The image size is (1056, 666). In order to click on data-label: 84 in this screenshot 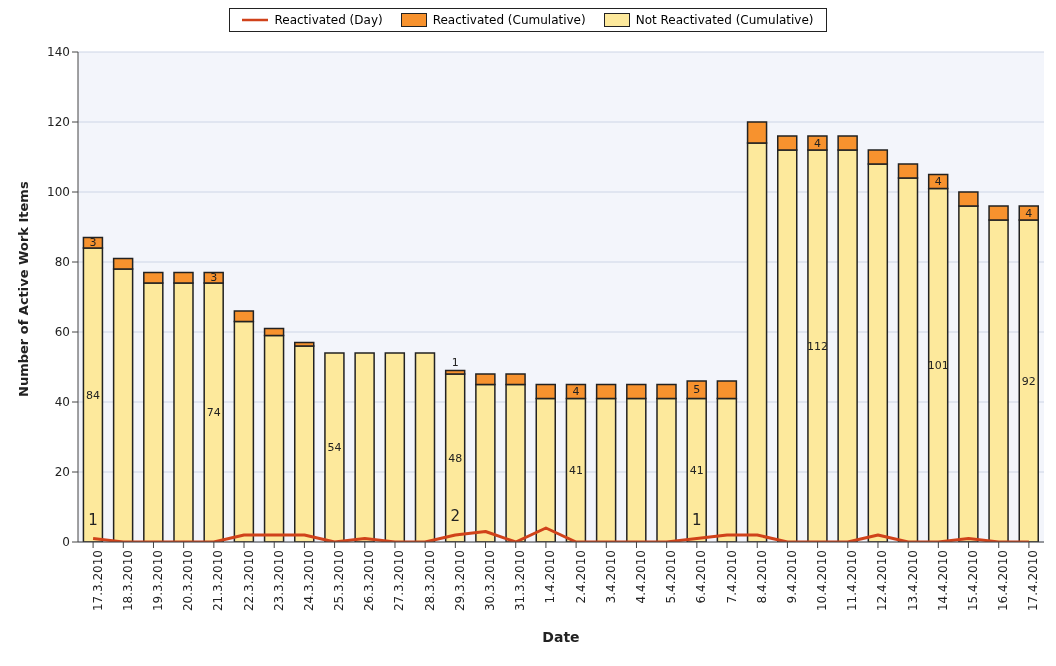, I will do `click(92, 395)`.